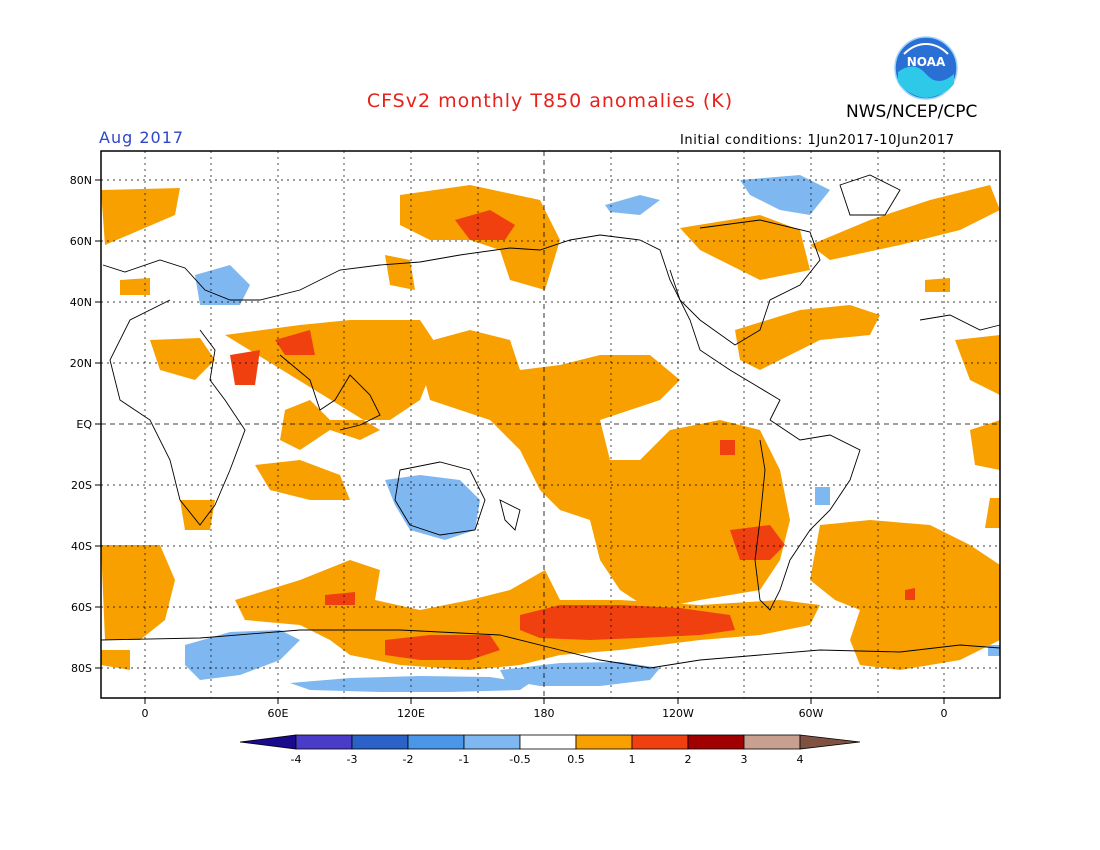  I want to click on logo-text: NOAA, so click(926, 62).